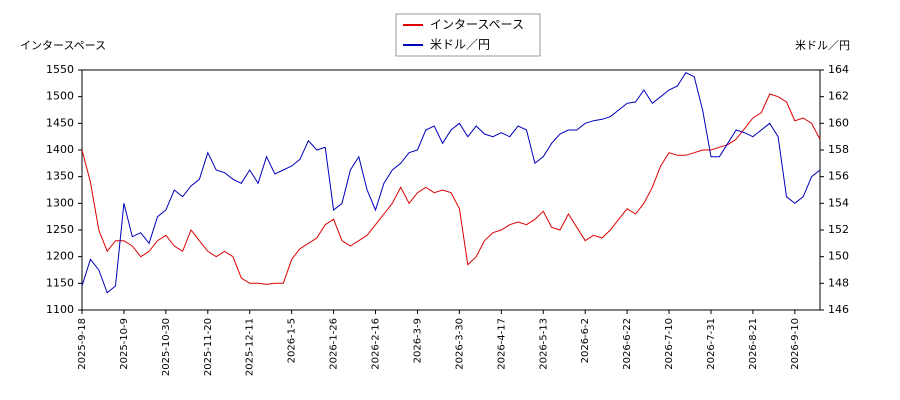 The image size is (900, 400). Describe the element at coordinates (60, 96) in the screenshot. I see `y-tick-label: 1500` at that location.